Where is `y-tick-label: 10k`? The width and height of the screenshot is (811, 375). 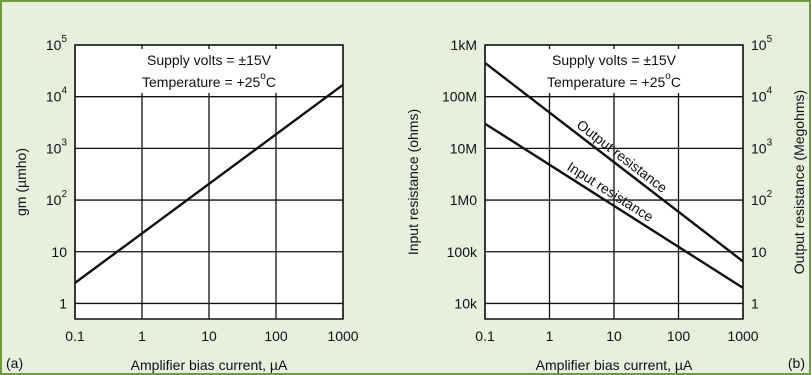
y-tick-label: 10k is located at coordinates (466, 303).